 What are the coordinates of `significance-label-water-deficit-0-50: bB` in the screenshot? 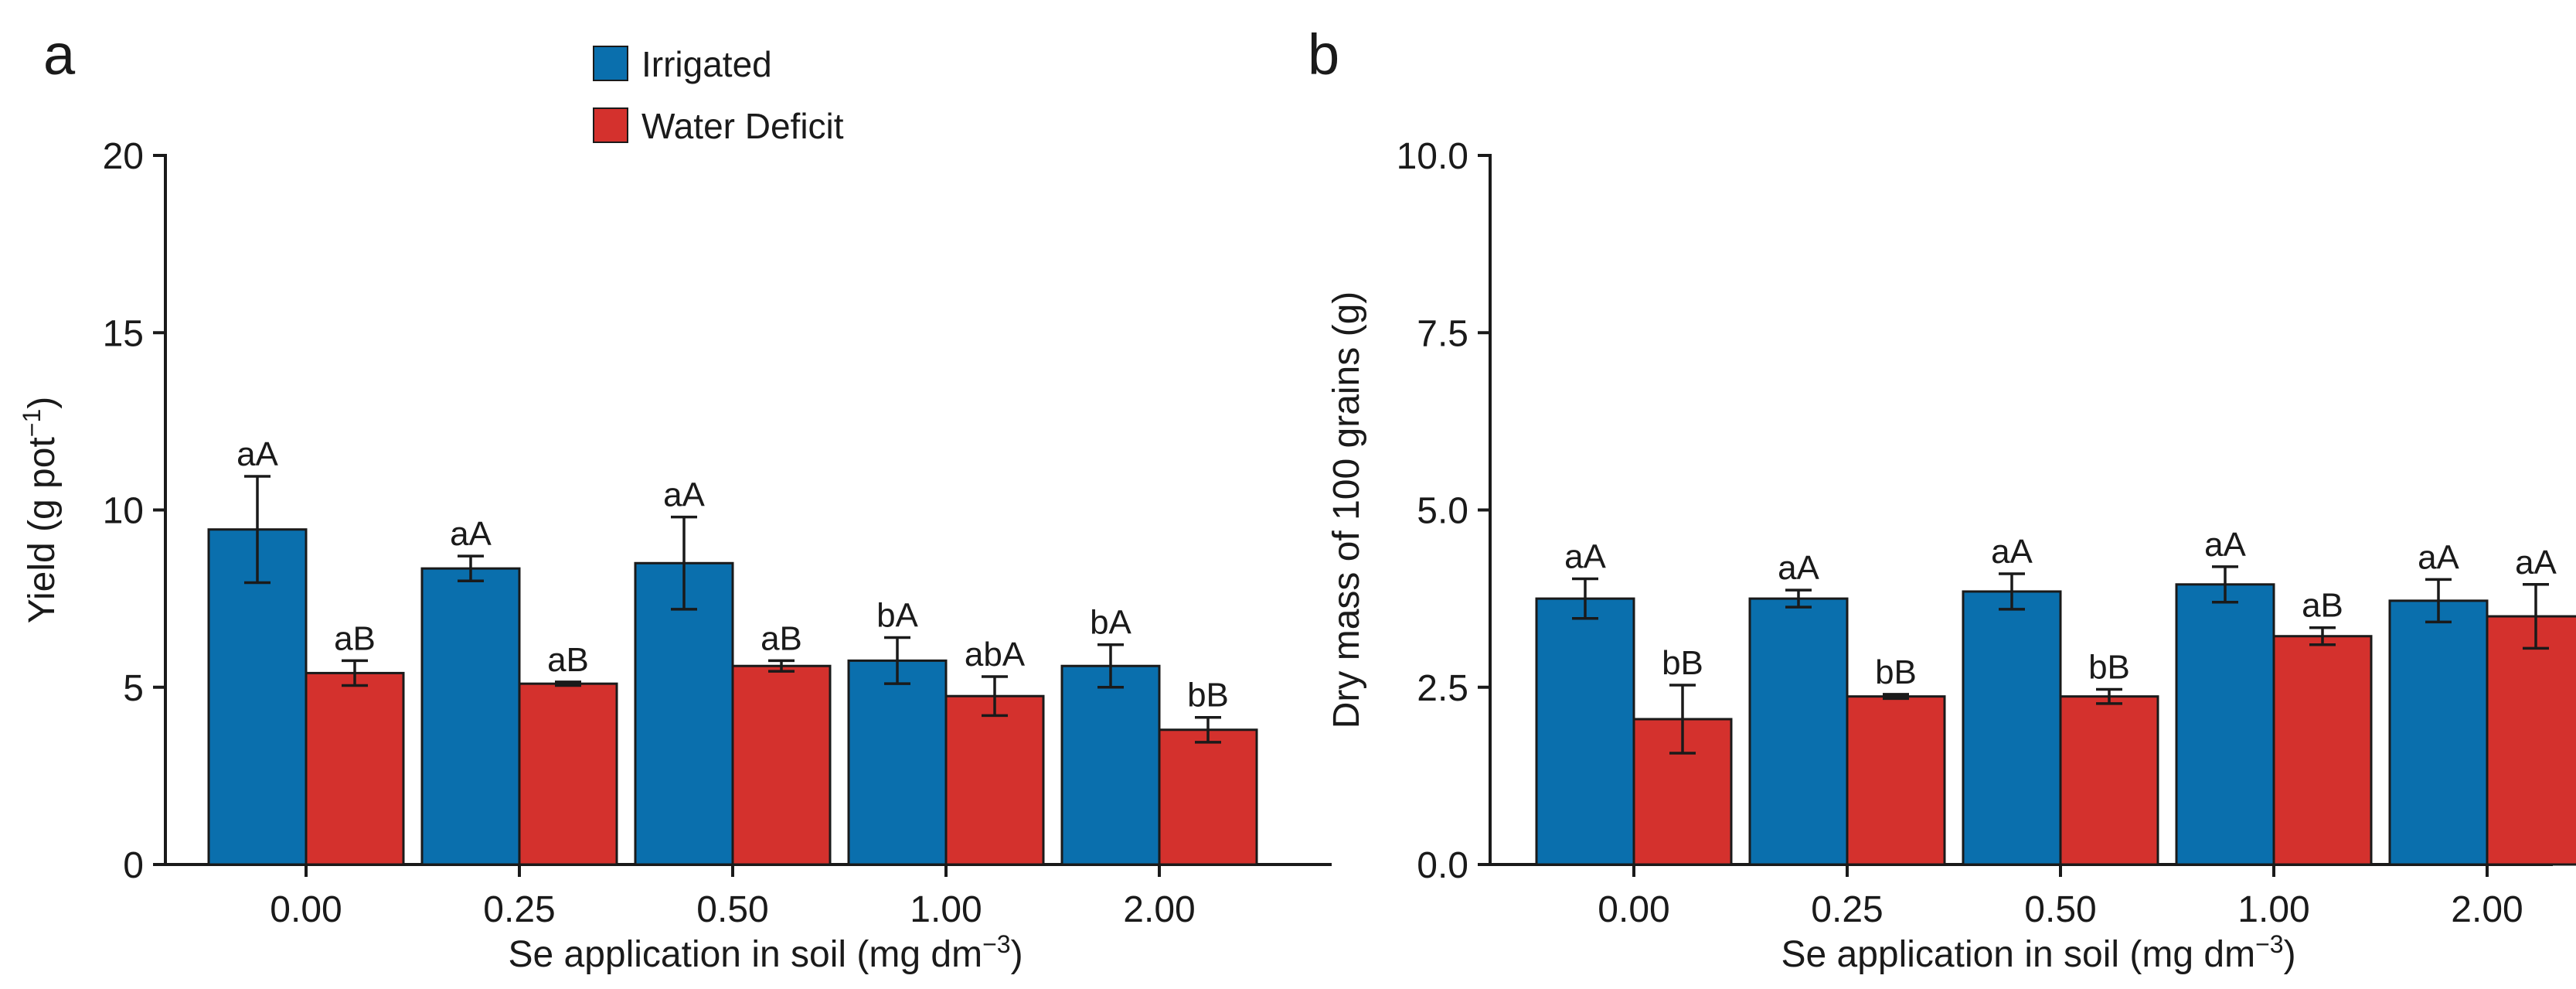 It's located at (2109, 668).